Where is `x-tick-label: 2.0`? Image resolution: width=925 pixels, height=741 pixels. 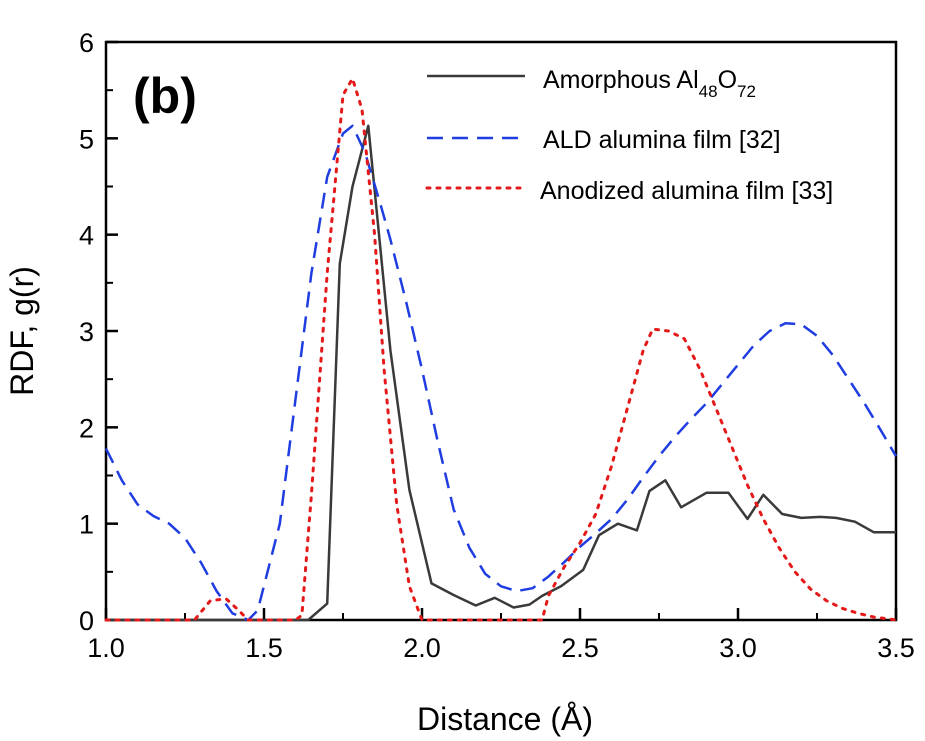
x-tick-label: 2.0 is located at coordinates (422, 648).